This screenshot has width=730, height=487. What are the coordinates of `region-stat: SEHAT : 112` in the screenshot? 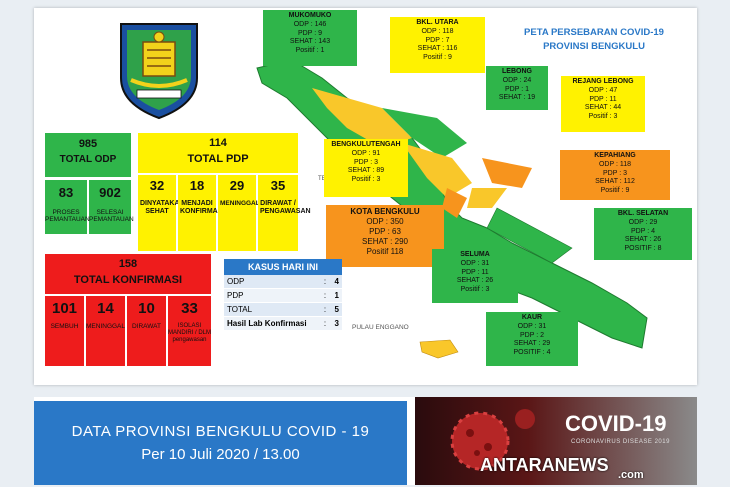 It's located at (615, 182).